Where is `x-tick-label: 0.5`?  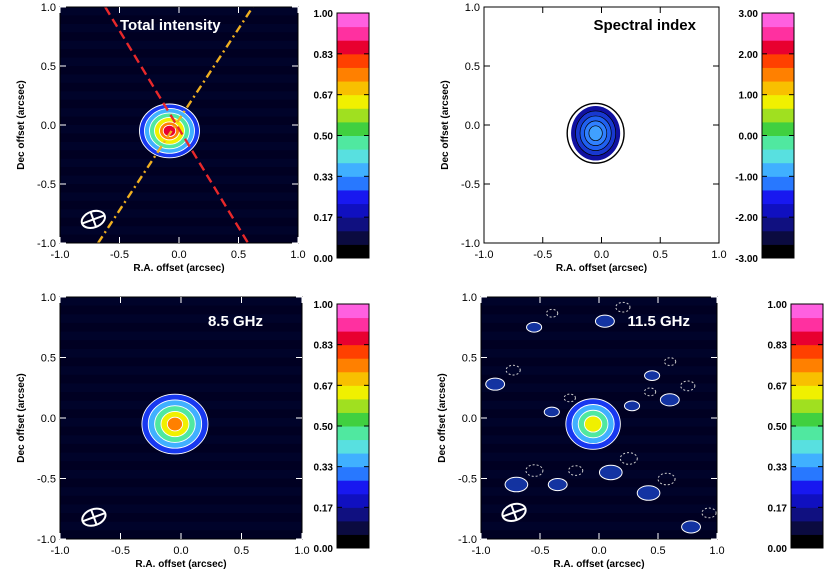
x-tick-label: 0.5 is located at coordinates (657, 551).